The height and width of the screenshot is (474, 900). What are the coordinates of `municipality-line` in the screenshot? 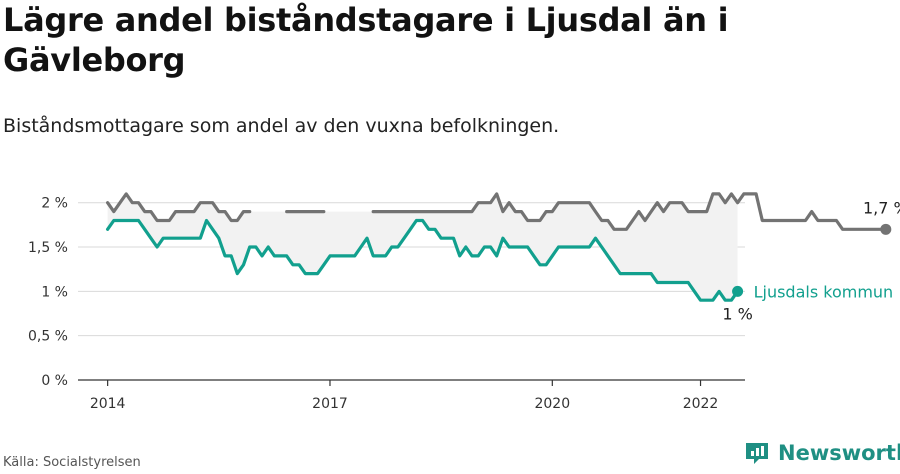 It's located at (423, 260).